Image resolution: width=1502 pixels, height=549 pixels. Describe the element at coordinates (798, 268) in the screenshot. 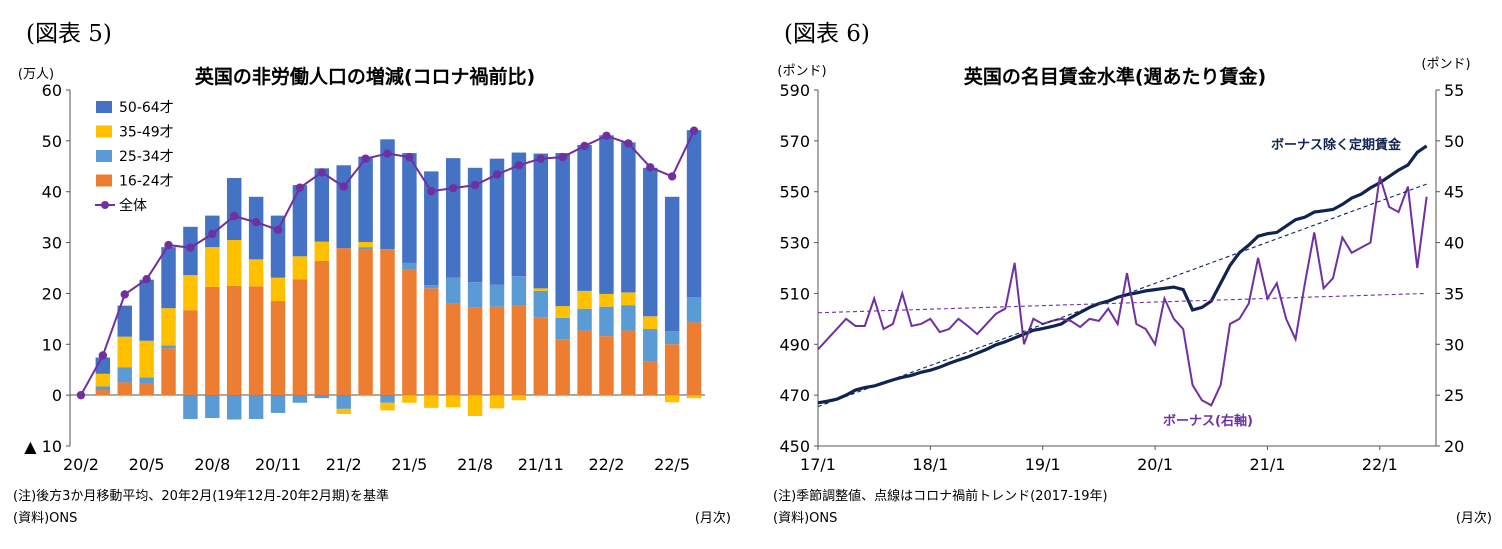

I see `right-y-ticks-left: 450 470 490 510 530 550 570 590` at that location.